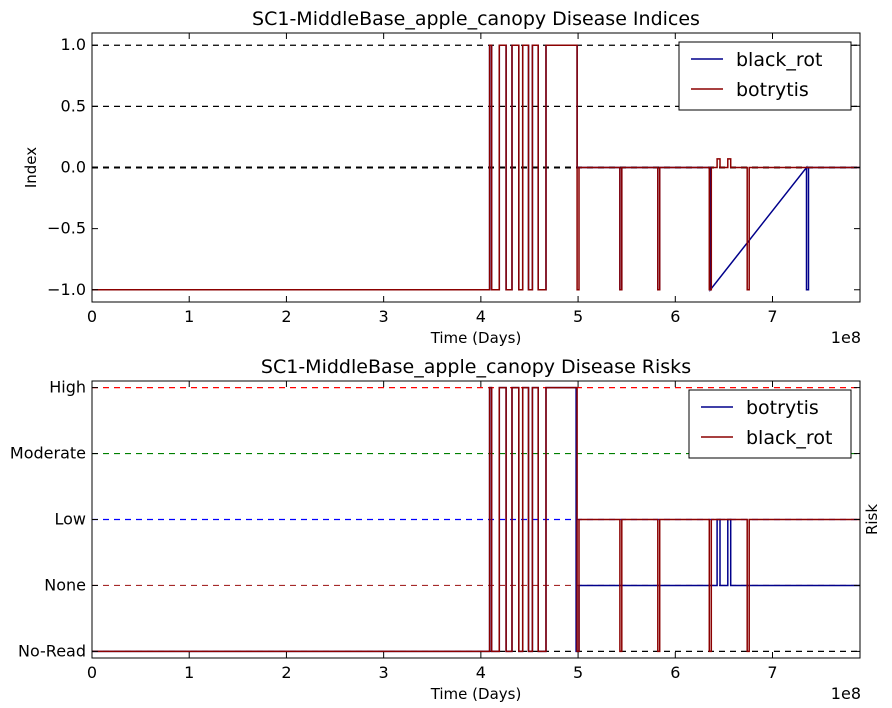 The height and width of the screenshot is (708, 892). What do you see at coordinates (66, 289) in the screenshot?
I see `y-tick-label: −1.0` at bounding box center [66, 289].